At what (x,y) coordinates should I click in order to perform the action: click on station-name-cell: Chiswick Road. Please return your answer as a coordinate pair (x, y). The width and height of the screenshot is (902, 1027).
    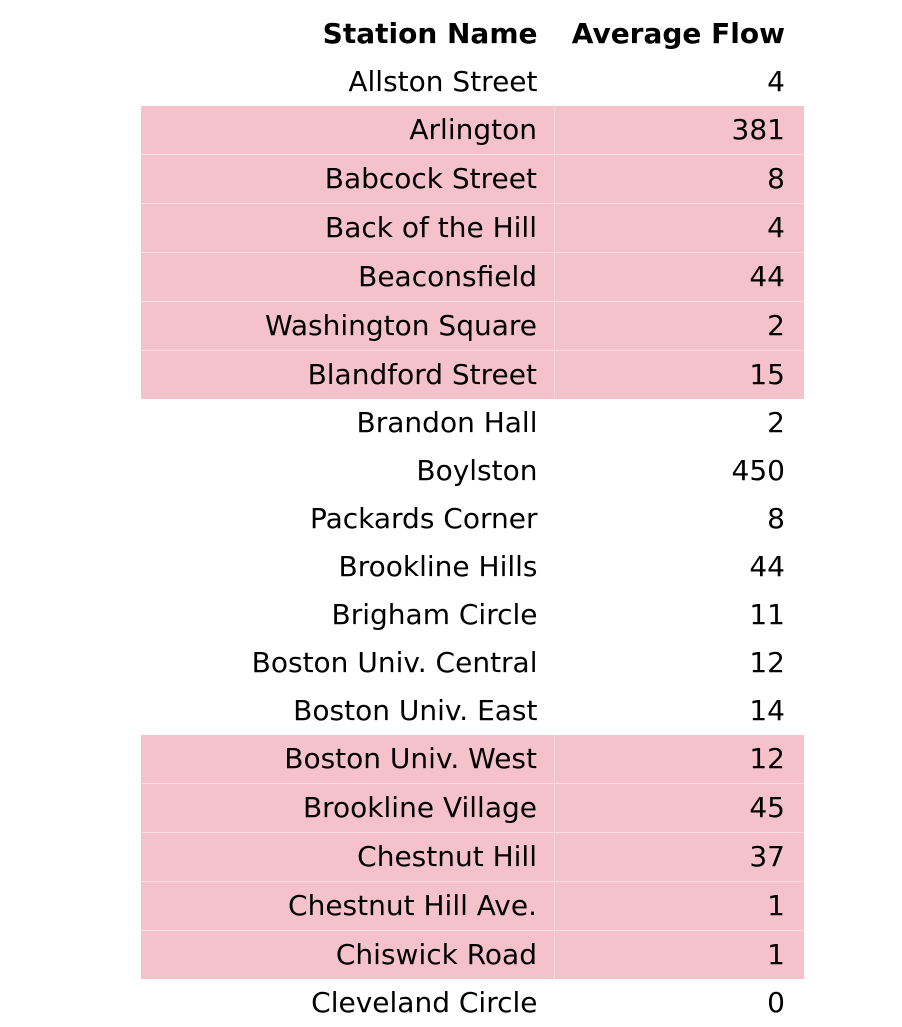
    Looking at the image, I should click on (348, 954).